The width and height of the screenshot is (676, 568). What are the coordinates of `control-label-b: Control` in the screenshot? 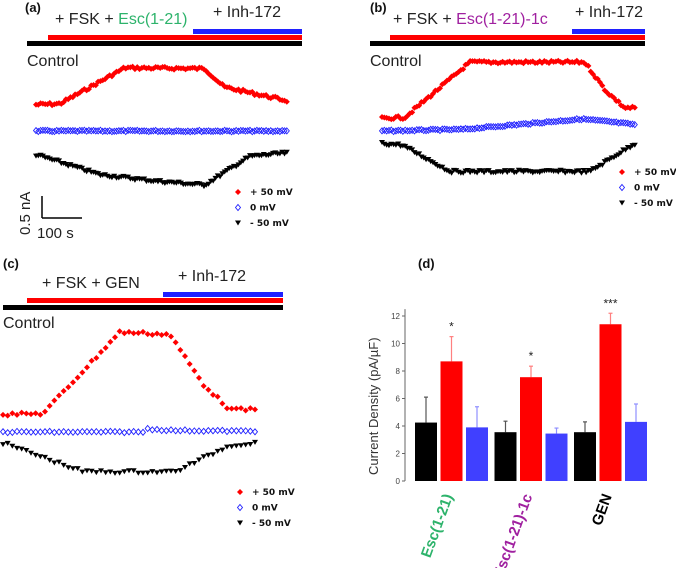 It's located at (396, 61).